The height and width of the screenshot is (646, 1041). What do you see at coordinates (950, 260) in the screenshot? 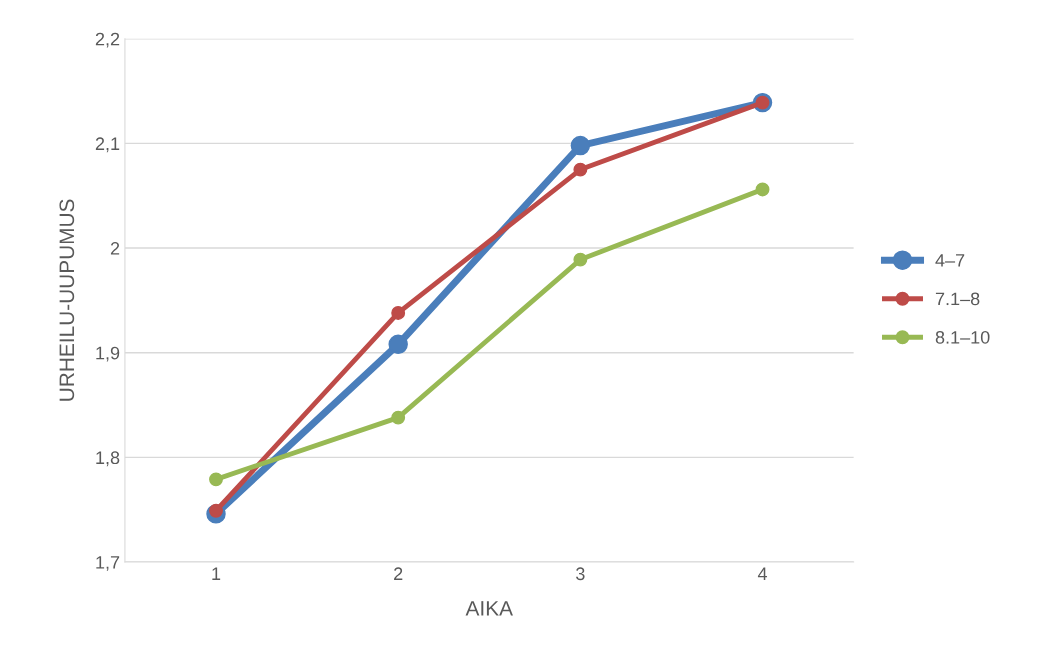
I see `legend-label: 4–7` at bounding box center [950, 260].